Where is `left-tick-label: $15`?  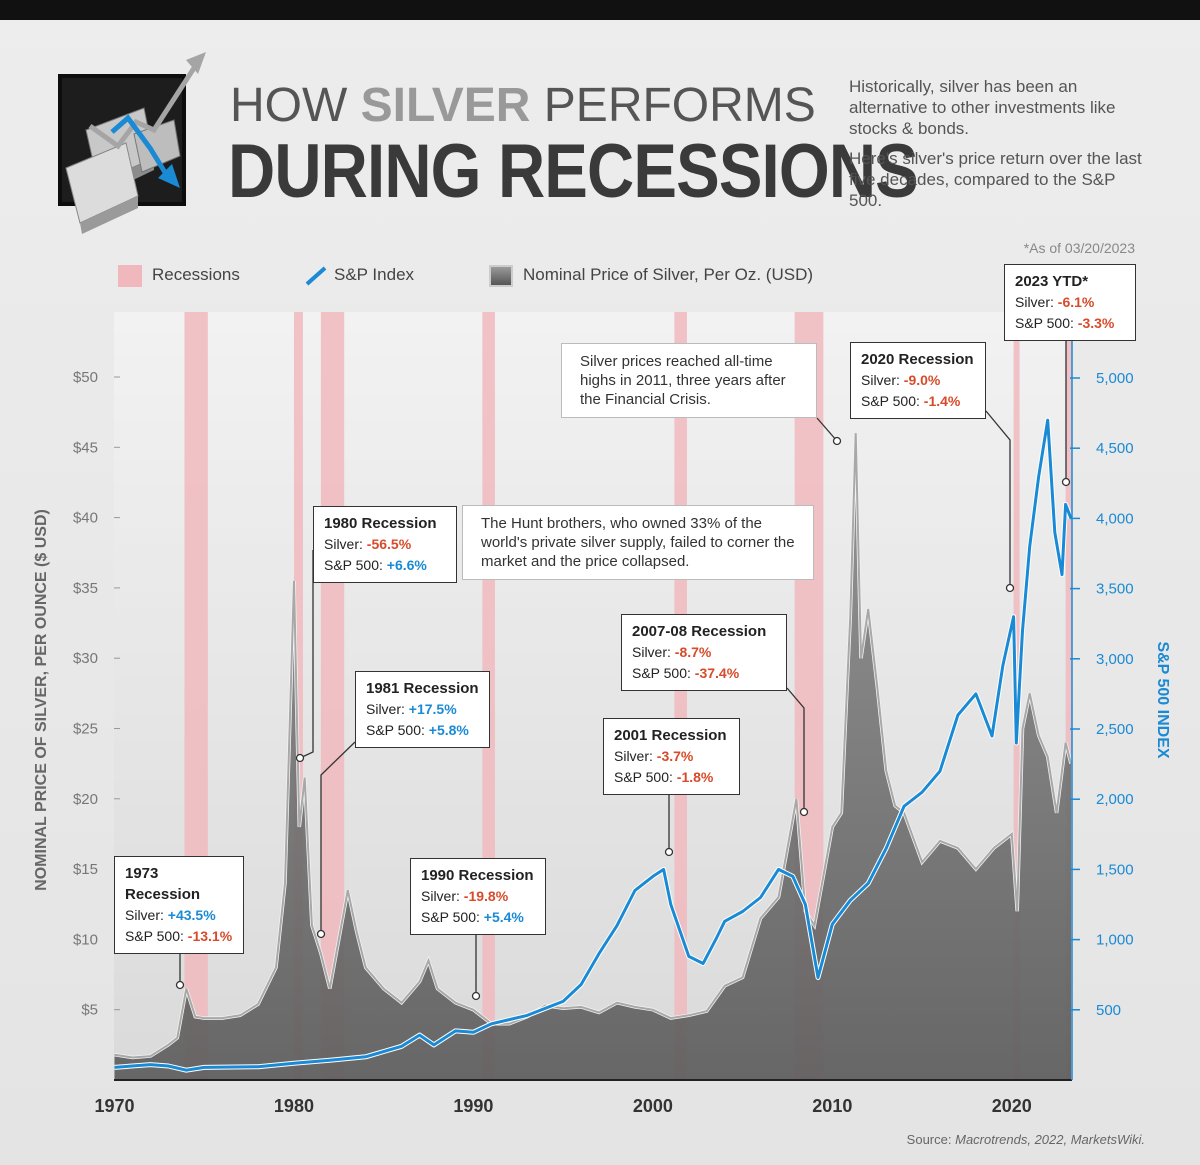
left-tick-label: $15 is located at coordinates (85, 869).